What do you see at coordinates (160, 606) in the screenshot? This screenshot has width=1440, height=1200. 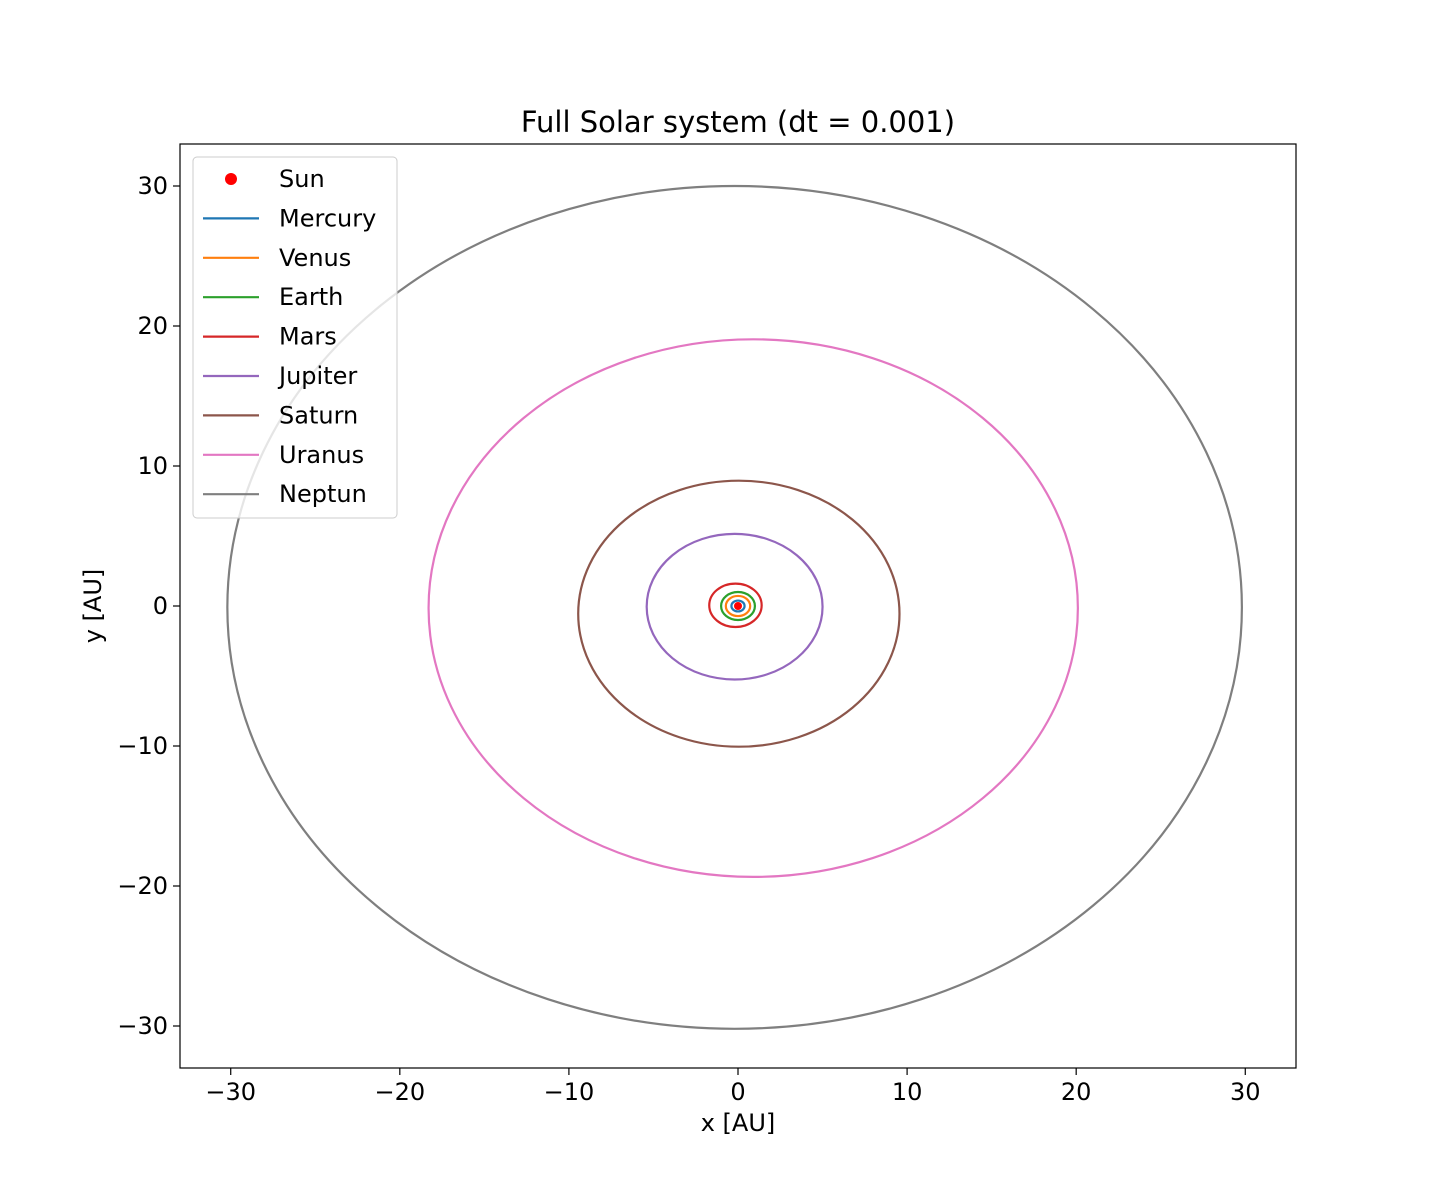 I see `y-tick-label: 0` at bounding box center [160, 606].